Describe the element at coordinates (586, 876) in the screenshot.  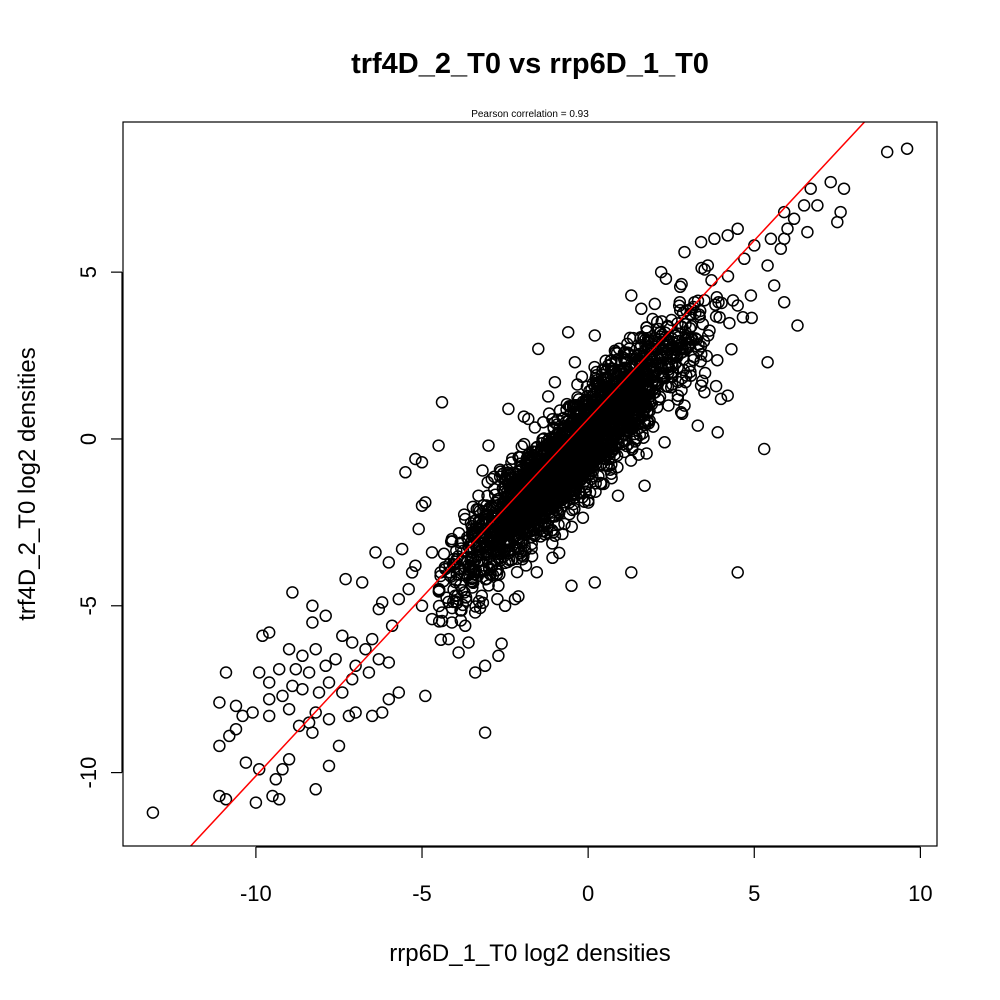
I see `x-axis: -10 -5 0 5 10` at that location.